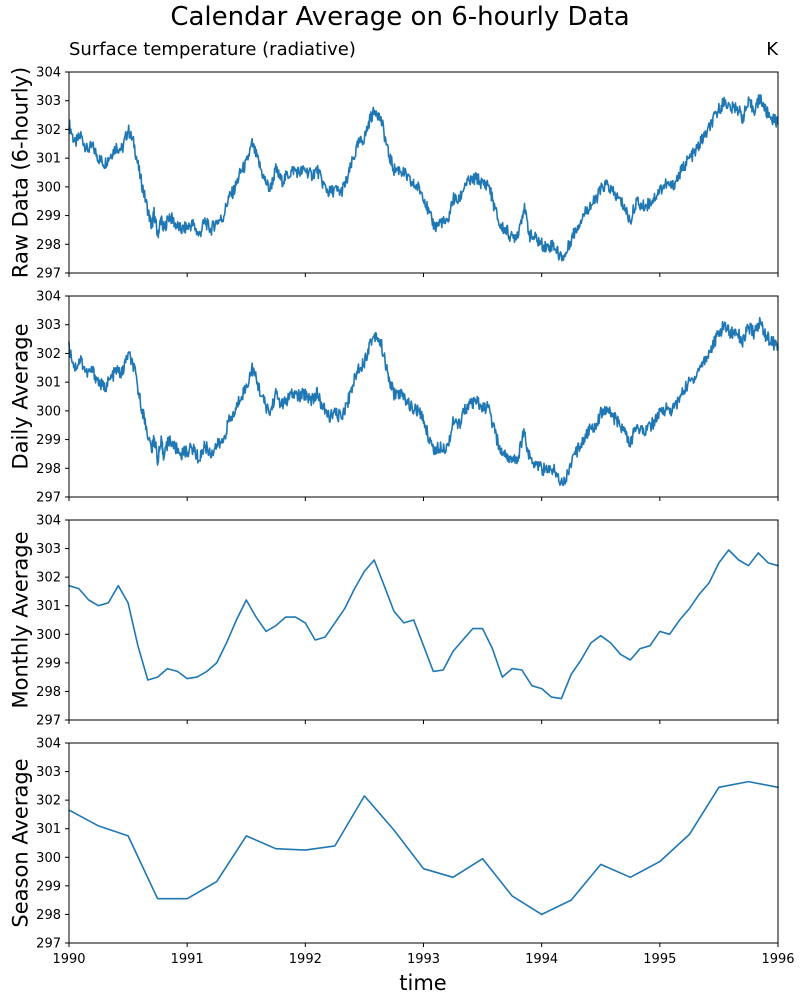 This screenshot has width=800, height=1000. Describe the element at coordinates (422, 983) in the screenshot. I see `x-axis-label: time` at that location.